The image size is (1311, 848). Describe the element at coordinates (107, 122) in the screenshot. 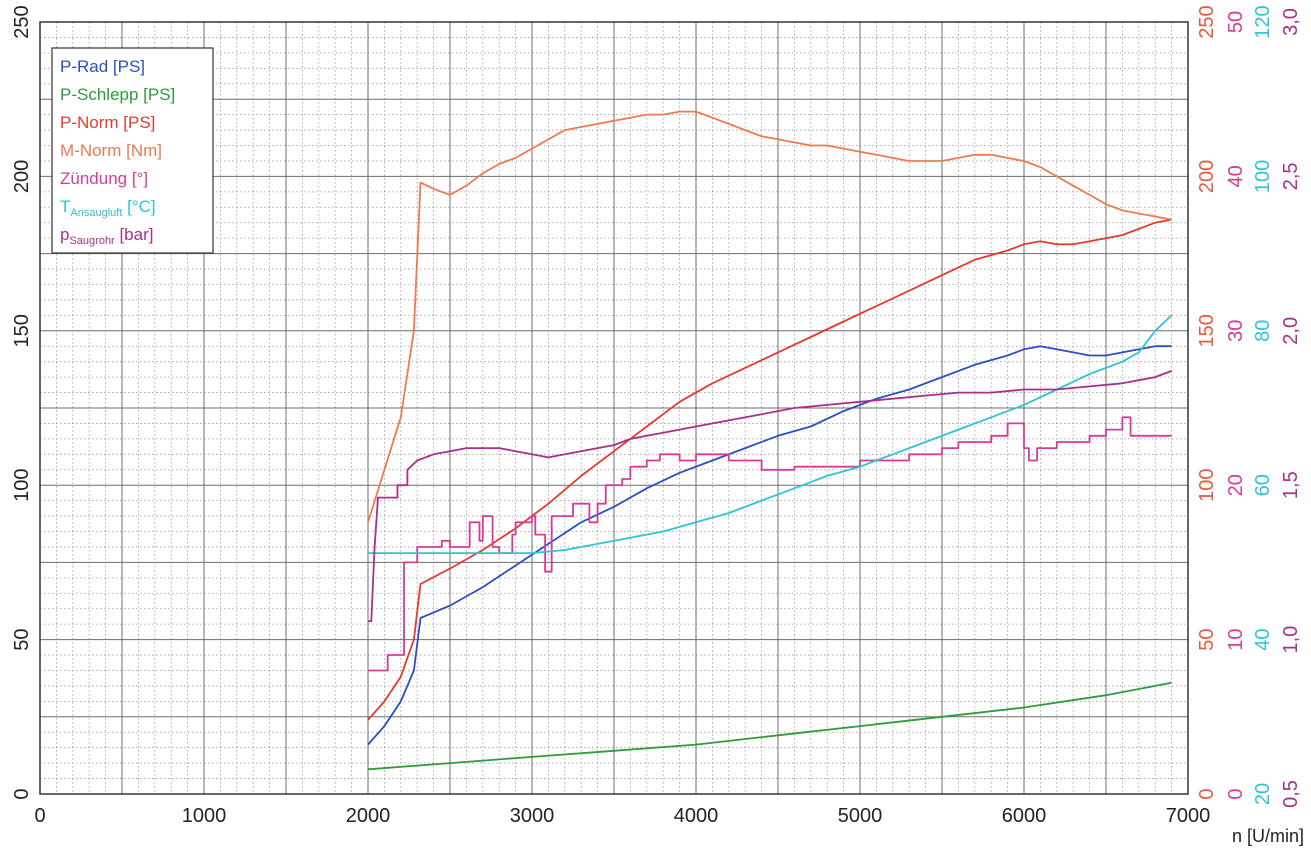

I see `legend-entry: P-Norm [PS]` at that location.